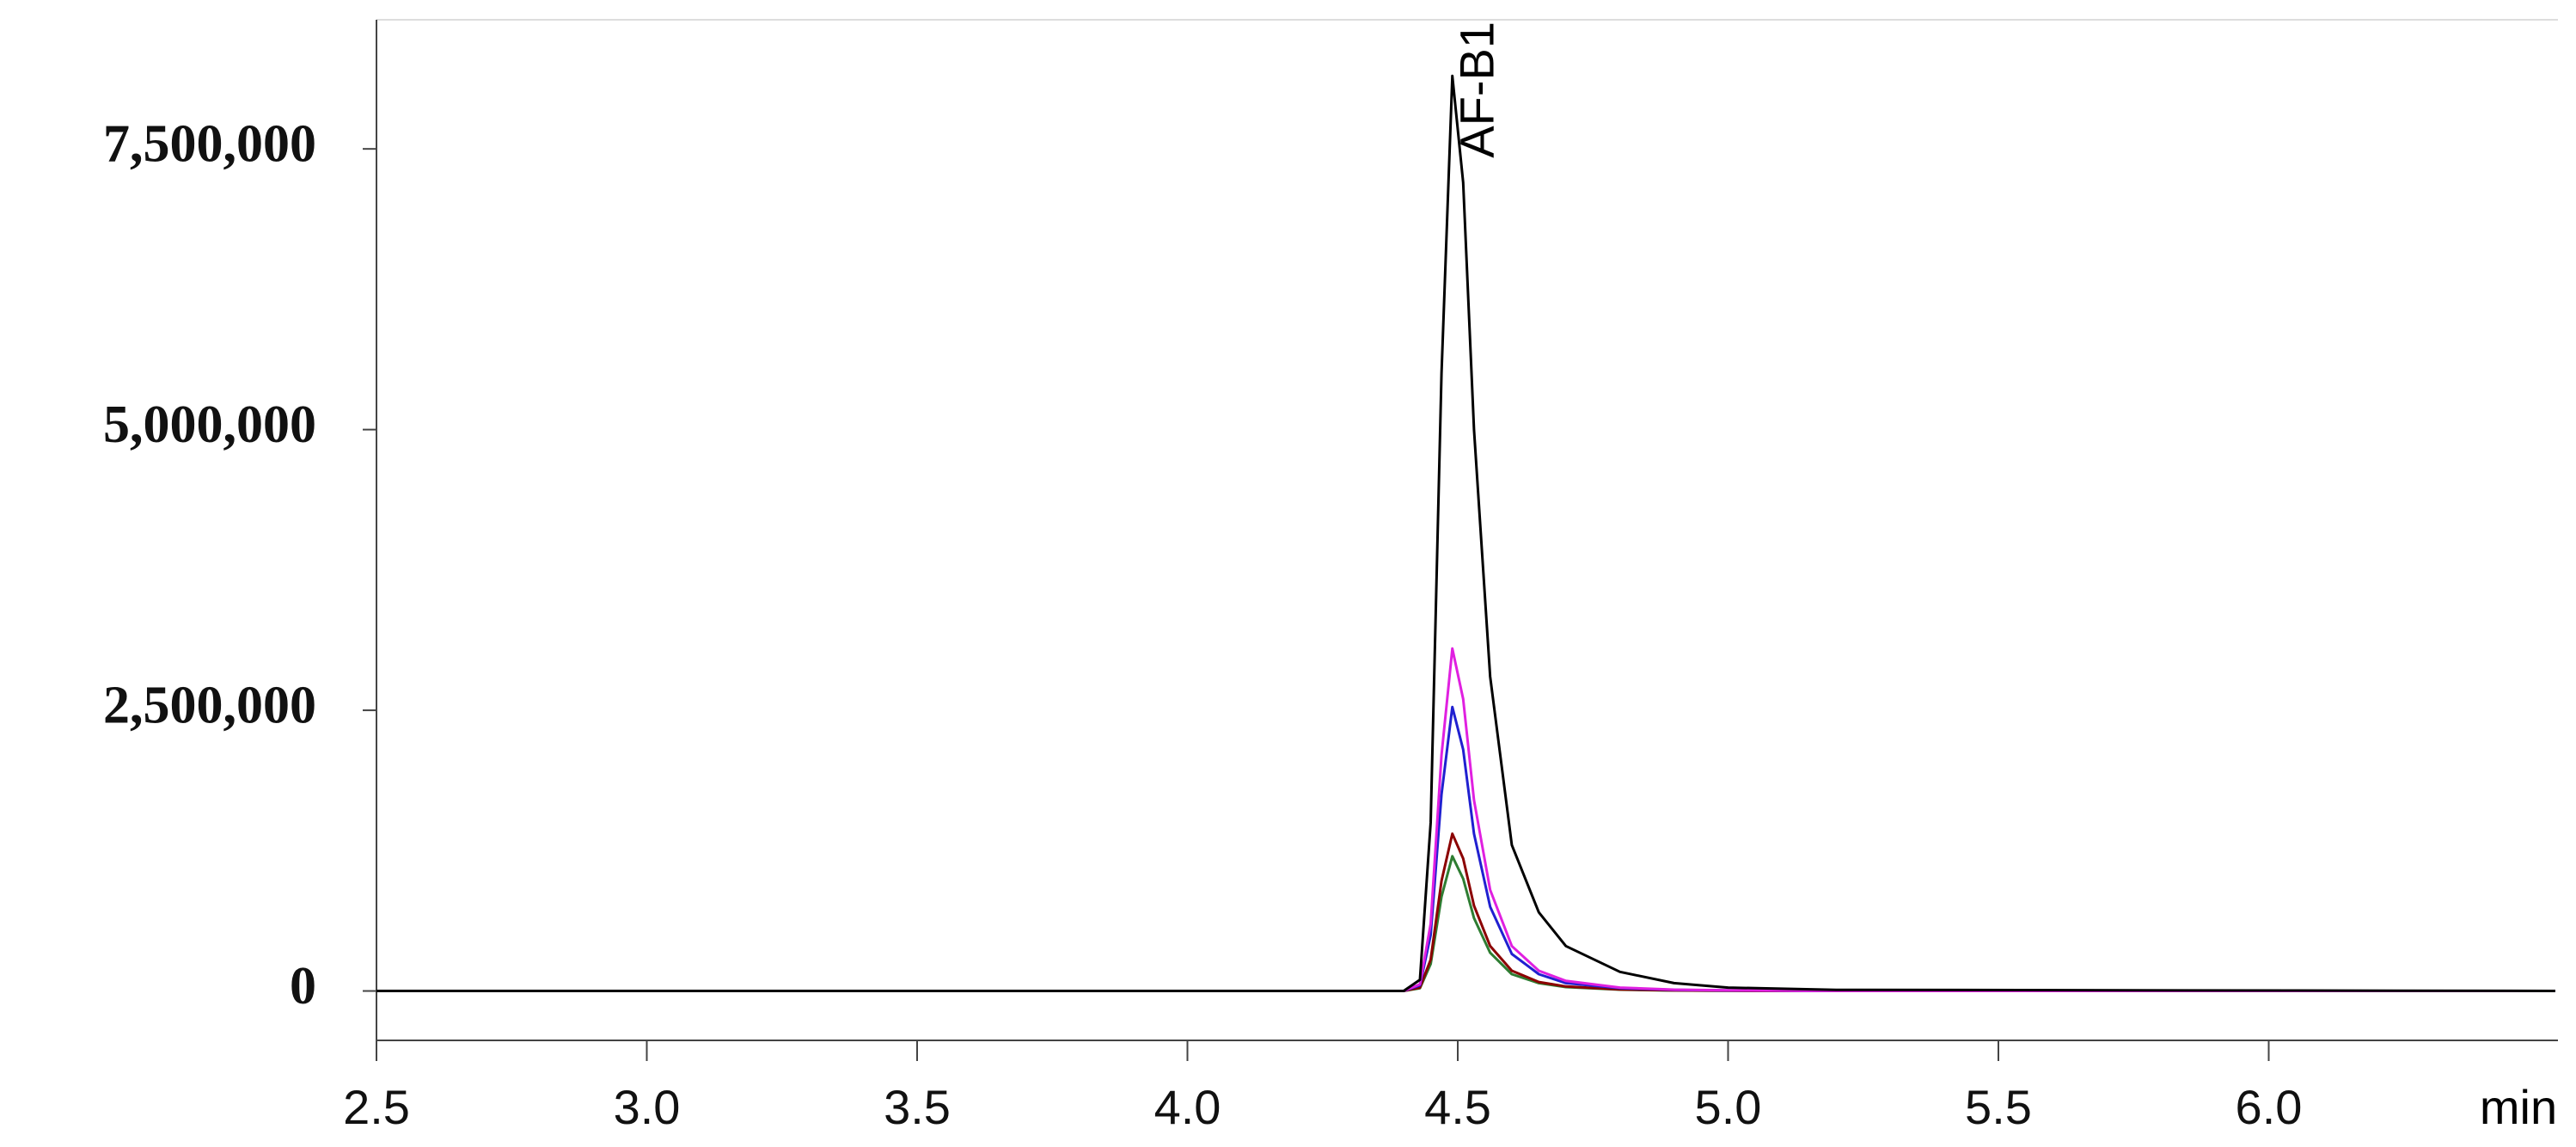 The height and width of the screenshot is (1147, 2576). I want to click on x-tick-label: 4.0, so click(1187, 1107).